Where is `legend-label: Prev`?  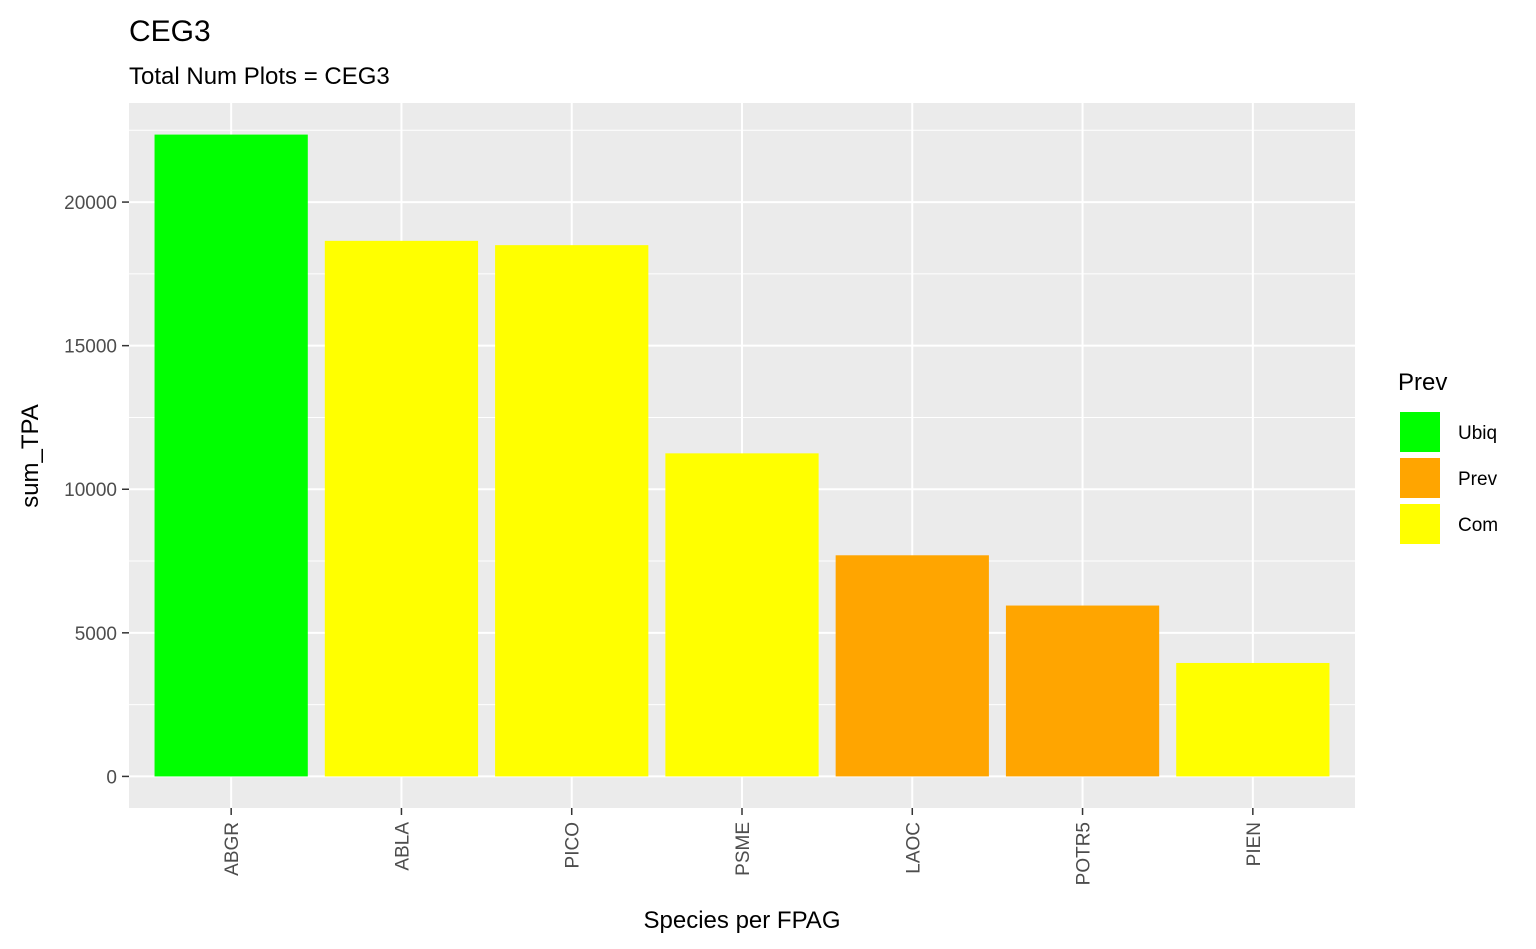
legend-label: Prev is located at coordinates (1478, 479).